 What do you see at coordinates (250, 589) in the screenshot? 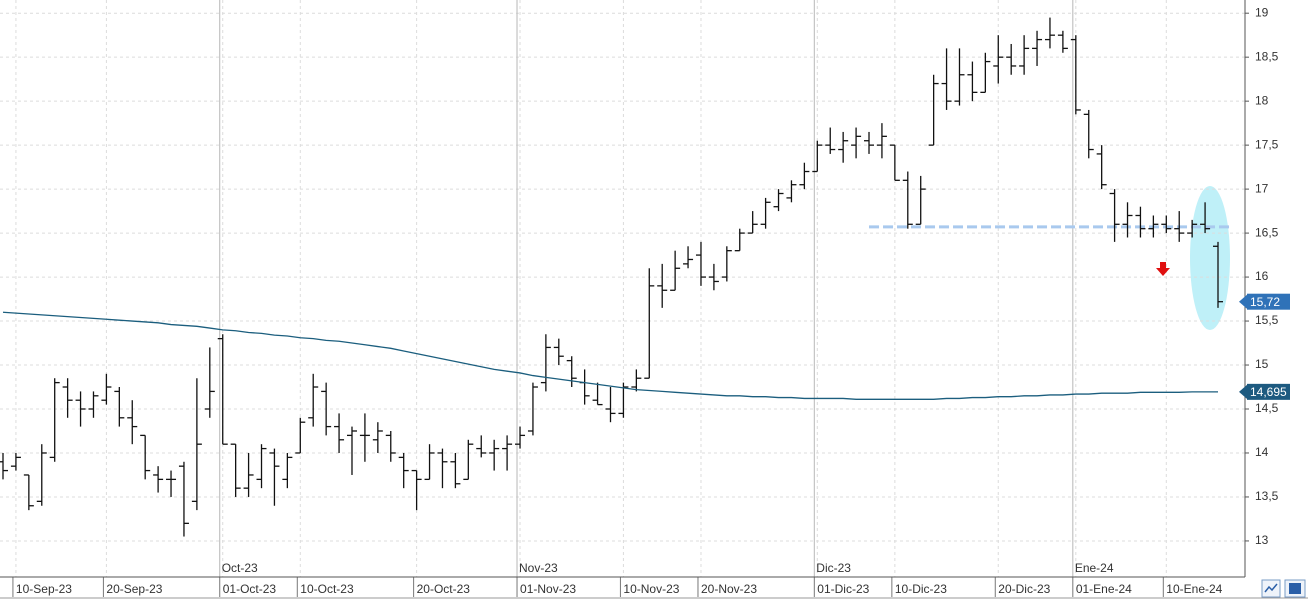
I see `x-tick-label: 01-Oct-23` at bounding box center [250, 589].